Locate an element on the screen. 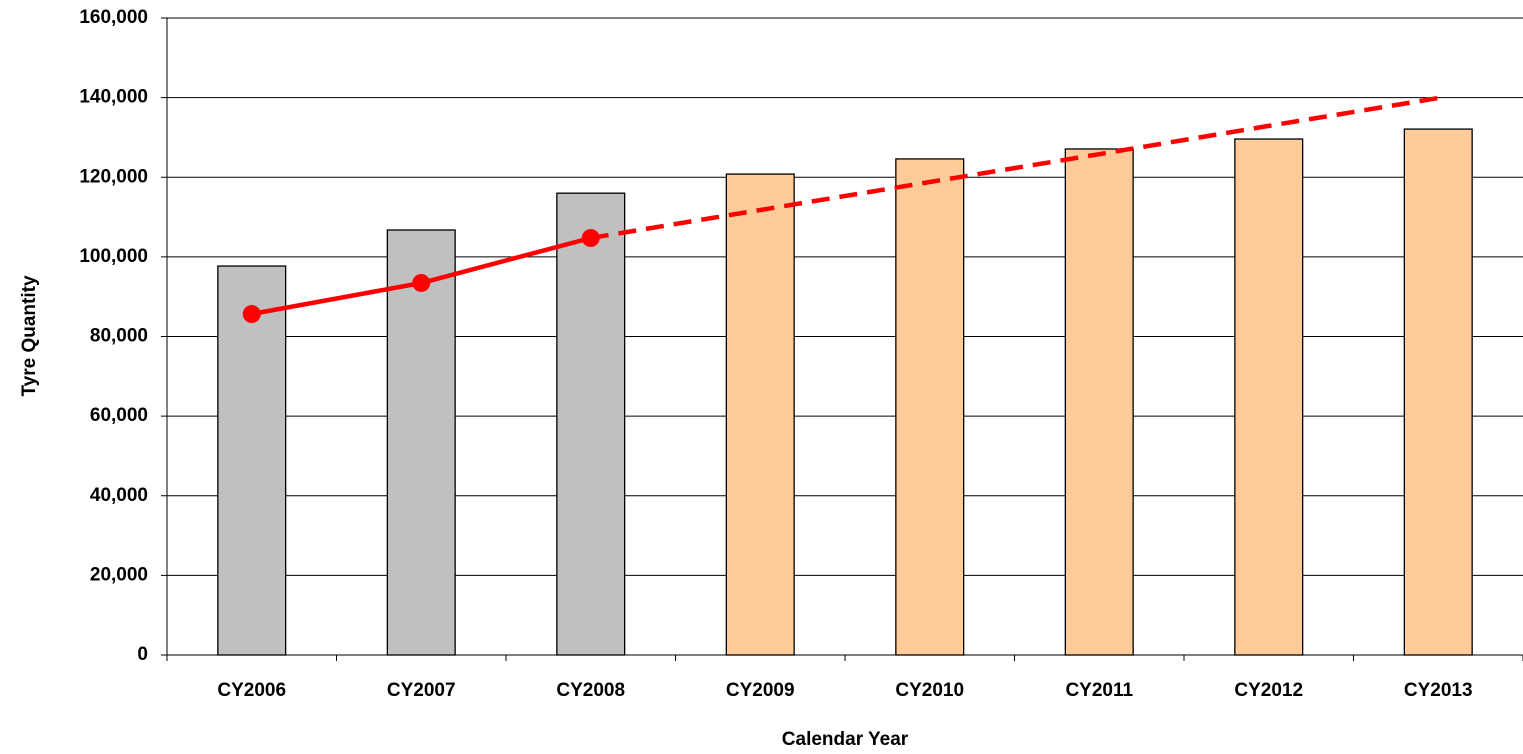  line is located at coordinates (1014, 168).